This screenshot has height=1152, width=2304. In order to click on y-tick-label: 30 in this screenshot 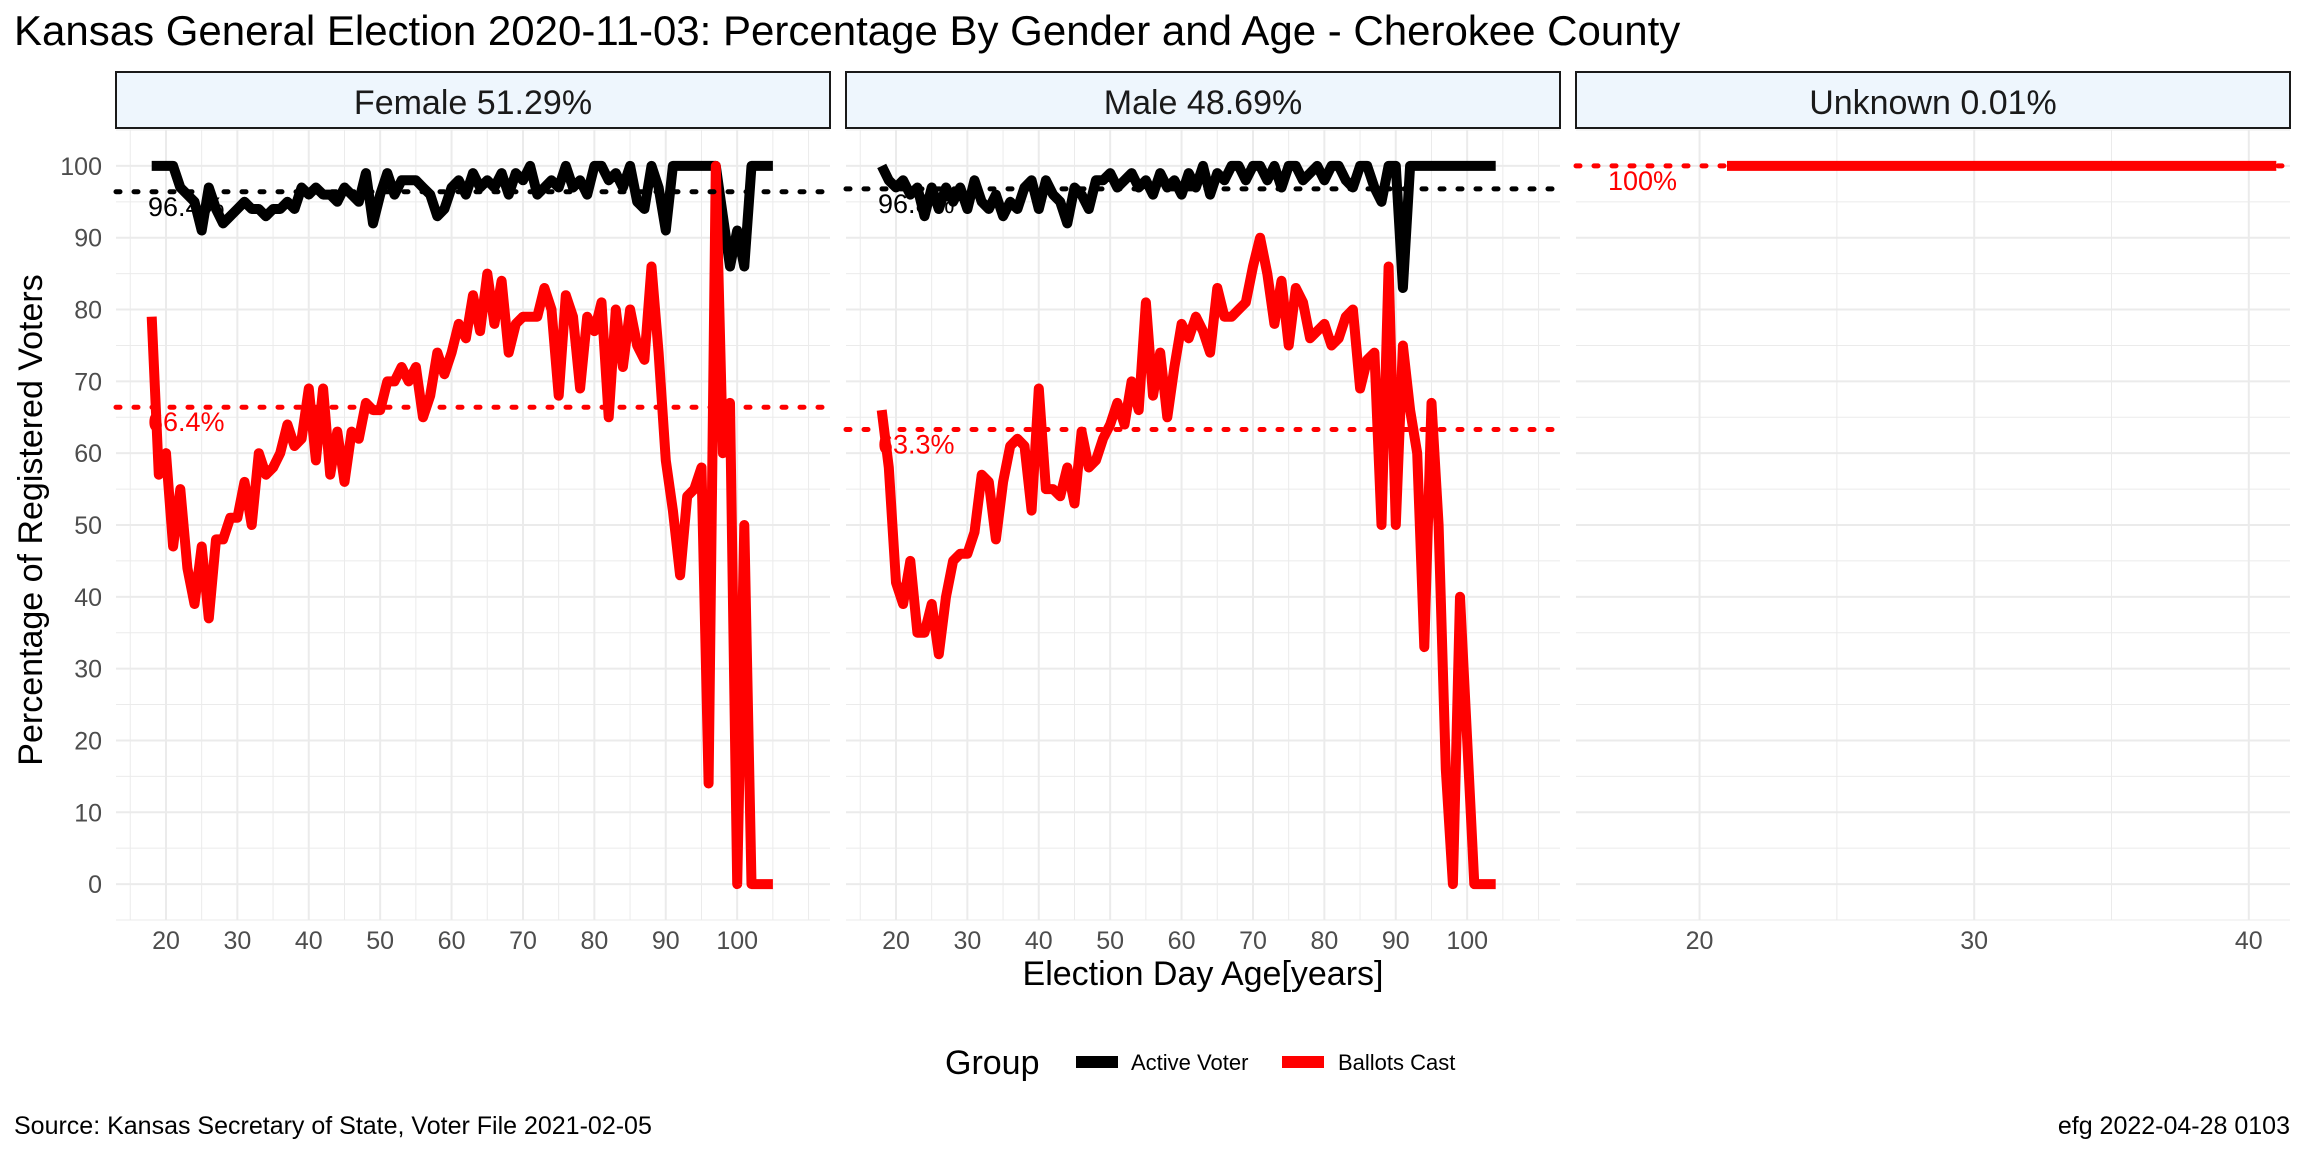, I will do `click(88, 670)`.